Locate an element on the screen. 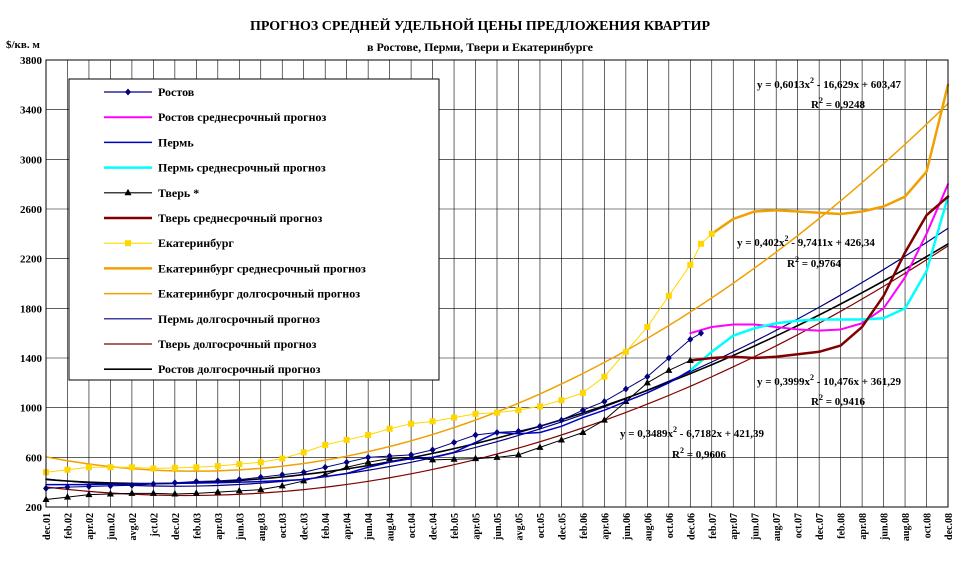 The width and height of the screenshot is (960, 563). legend-item: Екатеринбург долгосрочный прогноз is located at coordinates (232, 294).